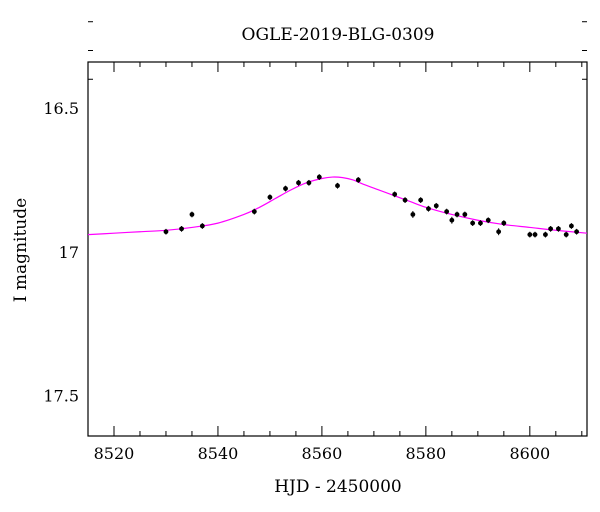 This screenshot has height=512, width=600. I want to click on y-tick-label: 16.5, so click(61, 108).